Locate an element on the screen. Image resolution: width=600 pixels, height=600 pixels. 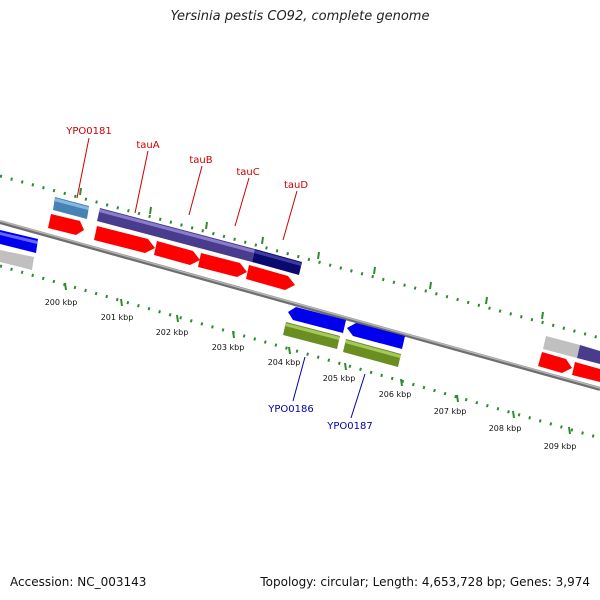
scale-label-203kbp: 203 kbp is located at coordinates (228, 347).